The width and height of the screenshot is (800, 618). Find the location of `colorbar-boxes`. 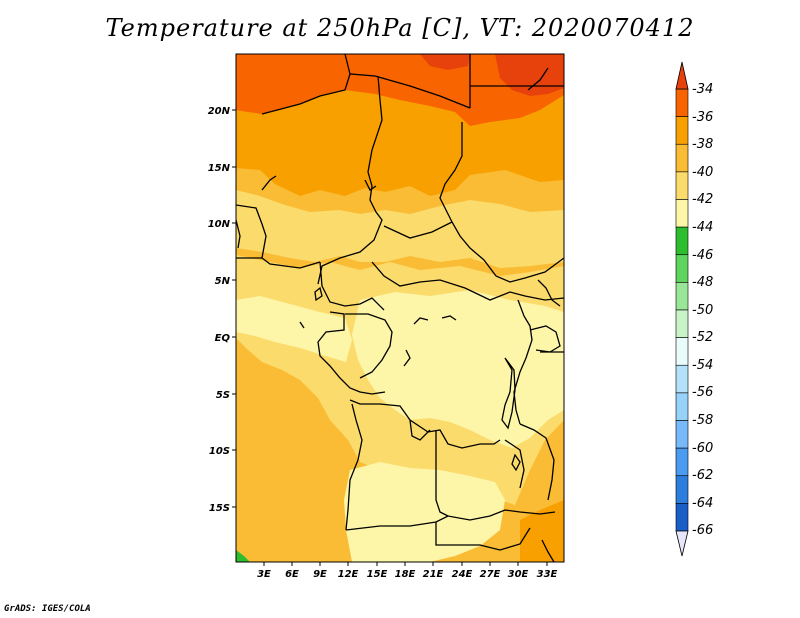

colorbar-boxes is located at coordinates (682, 310).